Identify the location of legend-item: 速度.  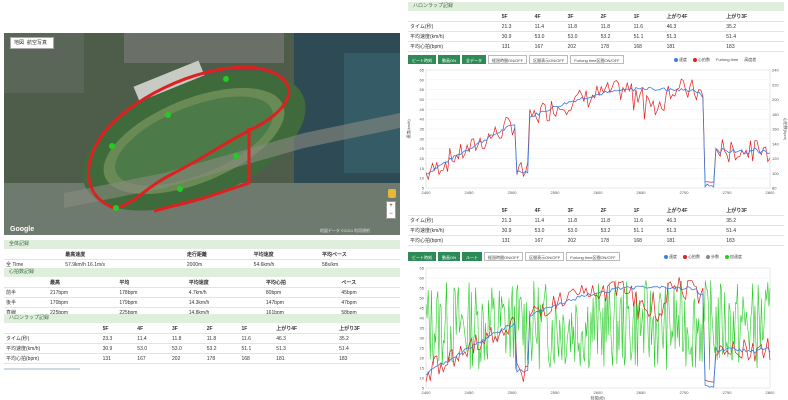
(670, 257).